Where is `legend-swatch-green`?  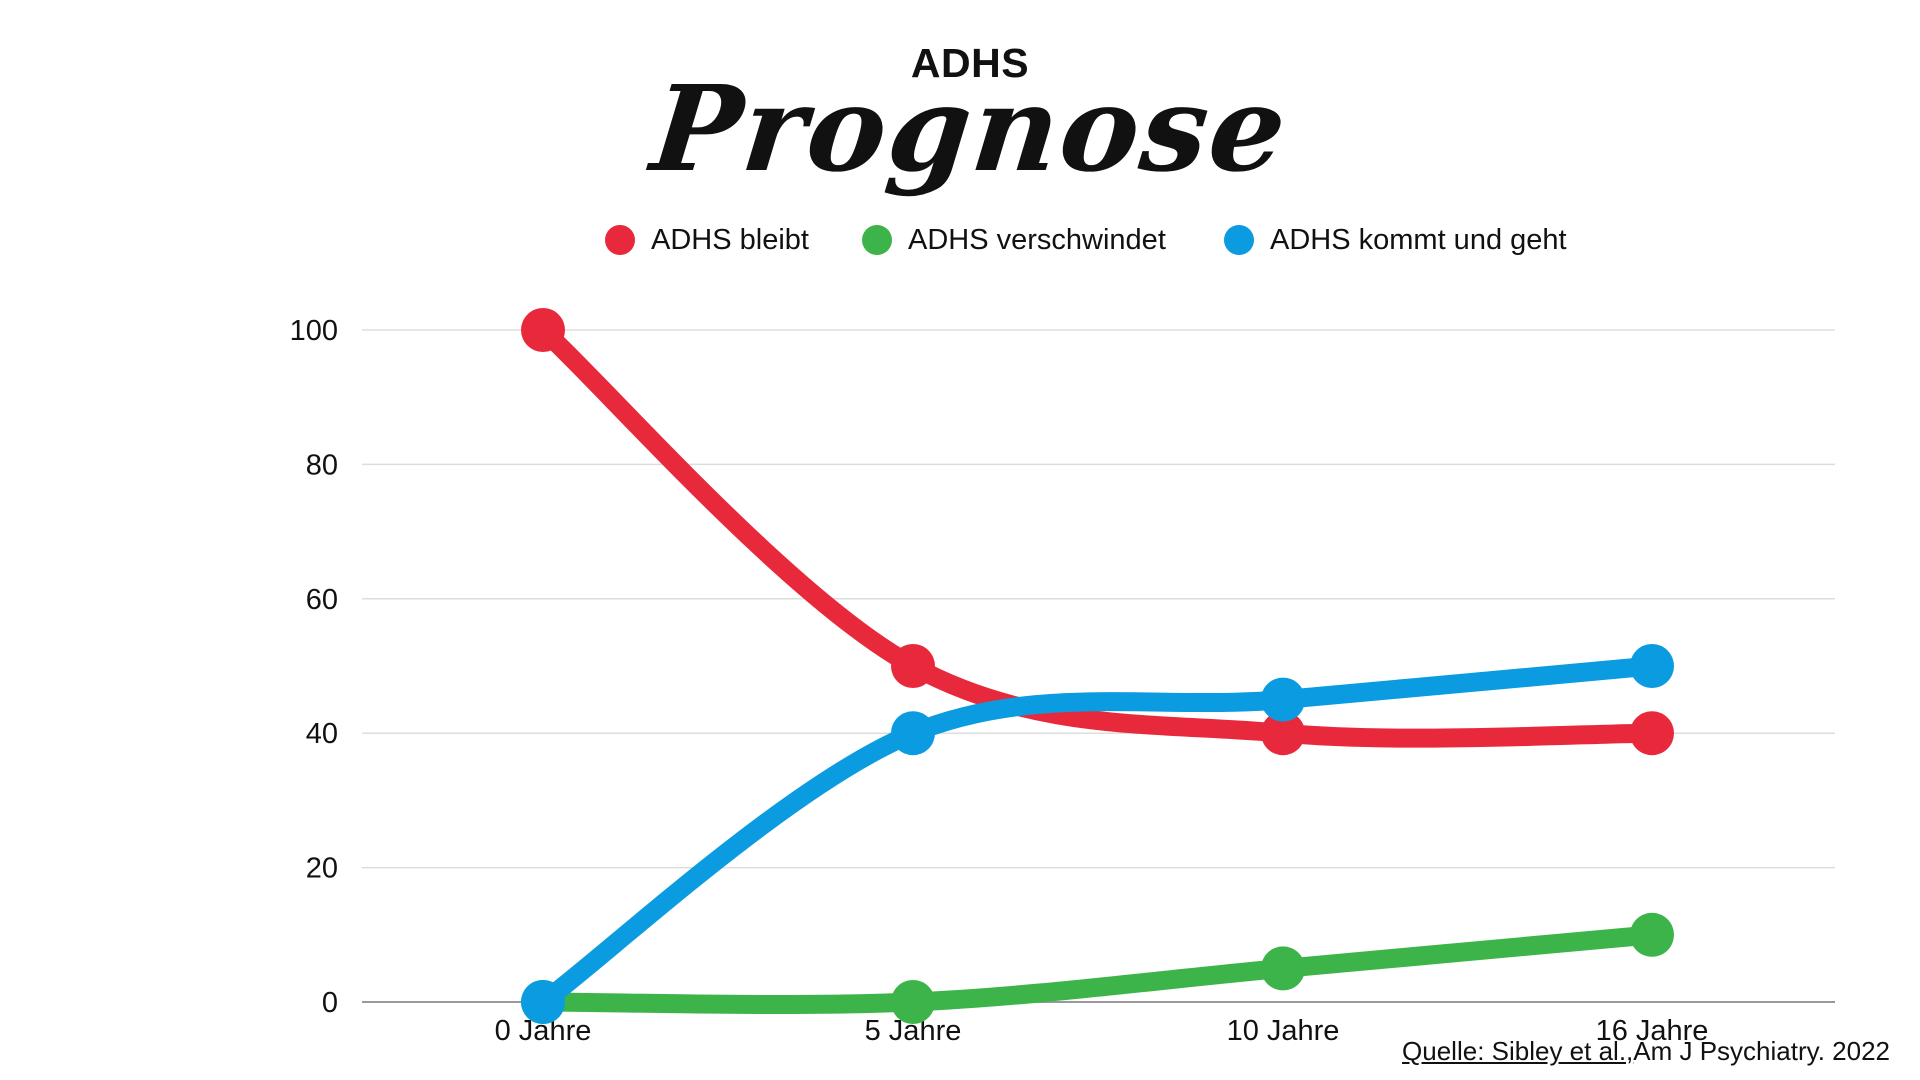
legend-swatch-green is located at coordinates (877, 240).